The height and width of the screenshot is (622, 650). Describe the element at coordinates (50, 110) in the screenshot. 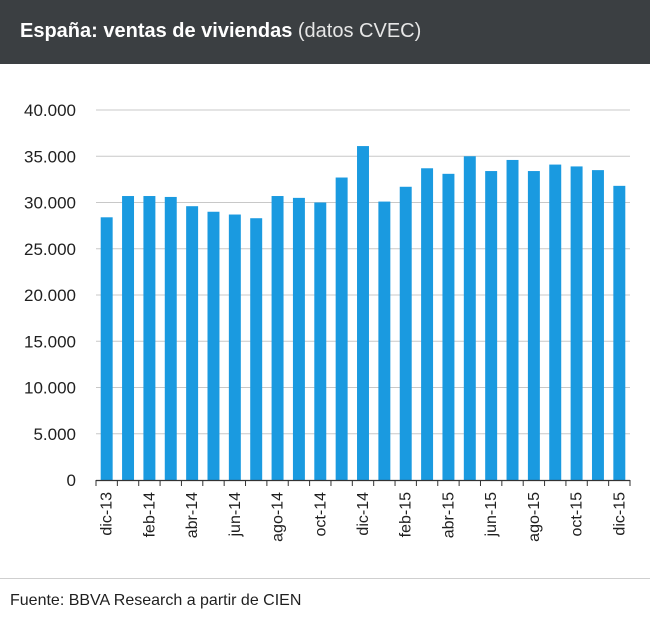

I see `y-tick-label: 40.000` at that location.